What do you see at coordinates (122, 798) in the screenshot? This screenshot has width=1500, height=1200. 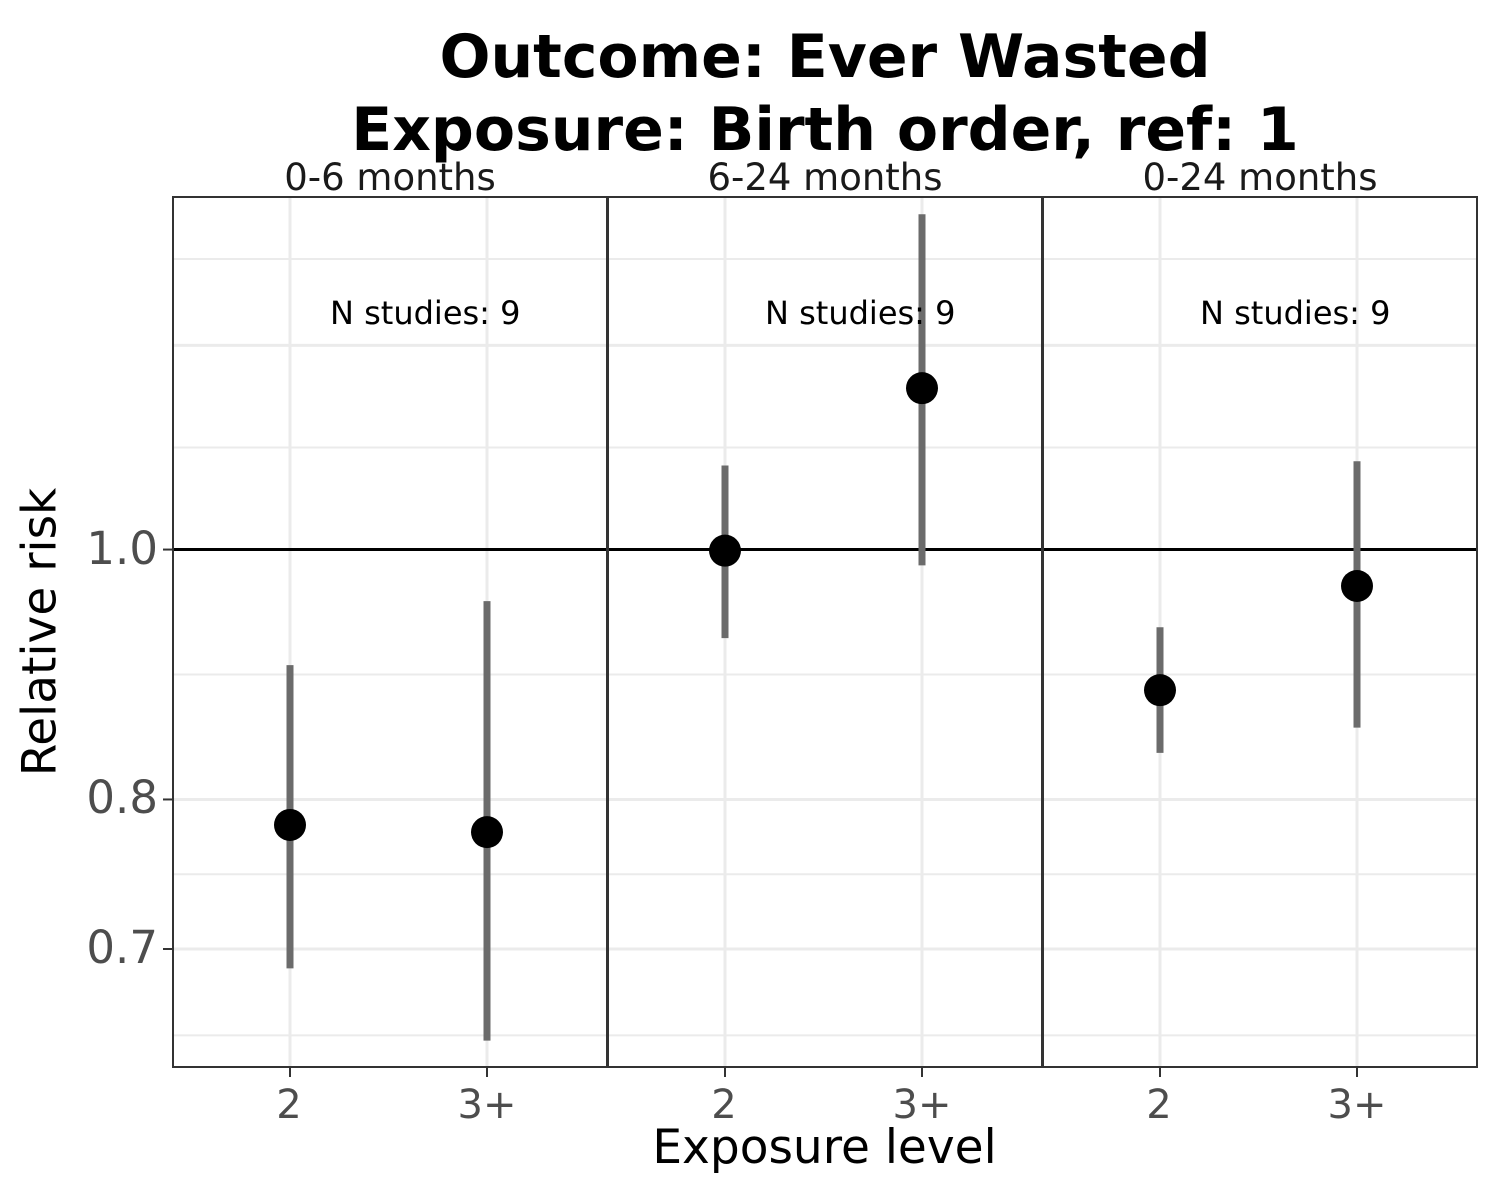 I see `y-tick-label: 0.8` at bounding box center [122, 798].